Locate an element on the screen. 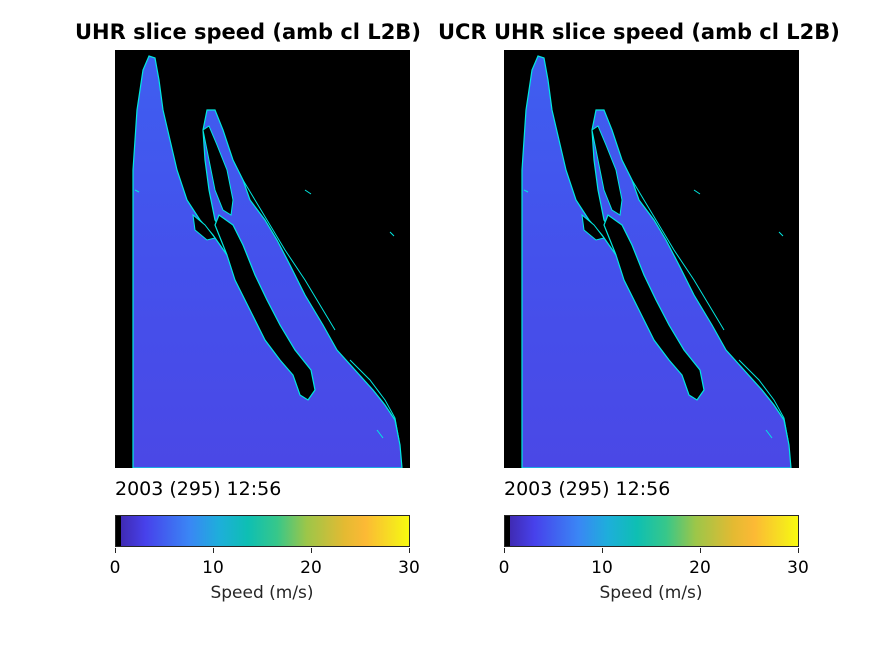 The height and width of the screenshot is (663, 884). left-tick-label-20: 20 is located at coordinates (311, 568).